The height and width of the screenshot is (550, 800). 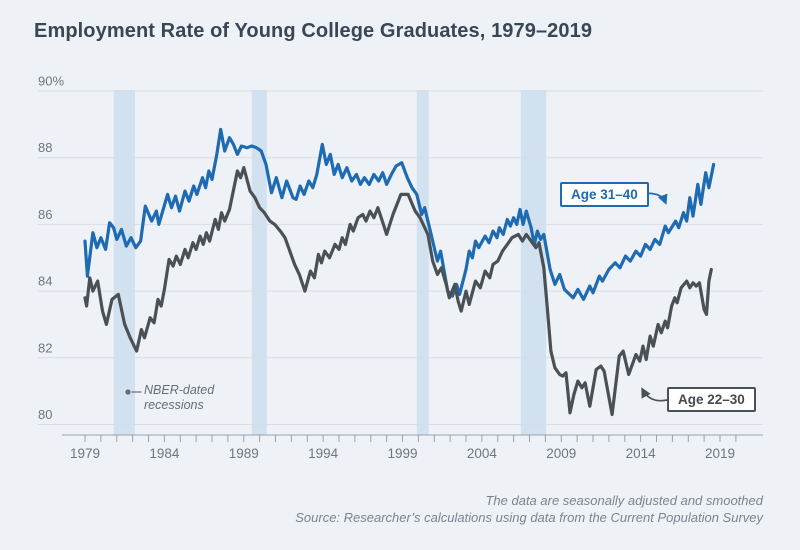 What do you see at coordinates (561, 453) in the screenshot?
I see `x-axis-label: 2009` at bounding box center [561, 453].